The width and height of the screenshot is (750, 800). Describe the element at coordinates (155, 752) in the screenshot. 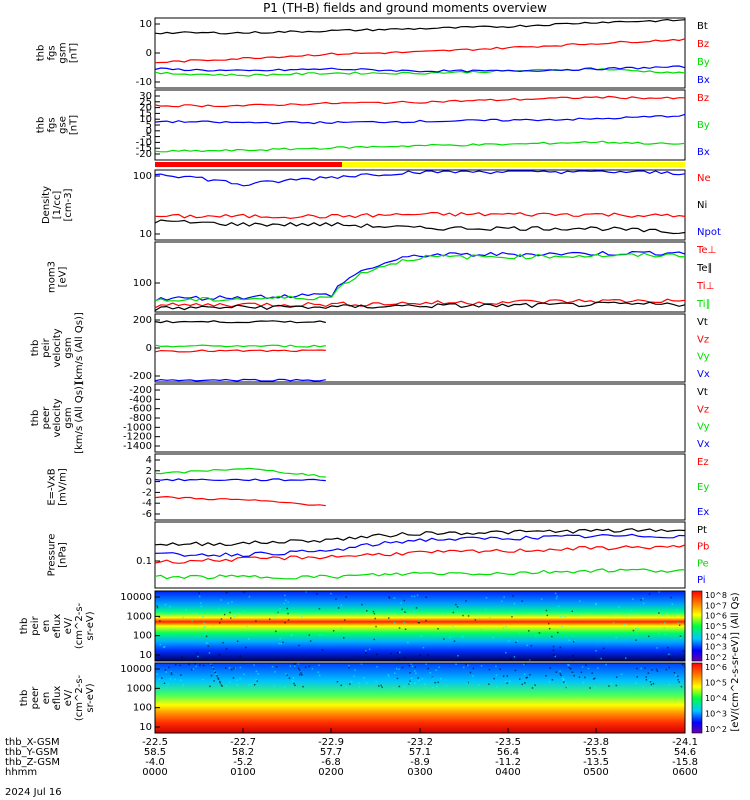

I see `x-tick-label: 58.5` at that location.